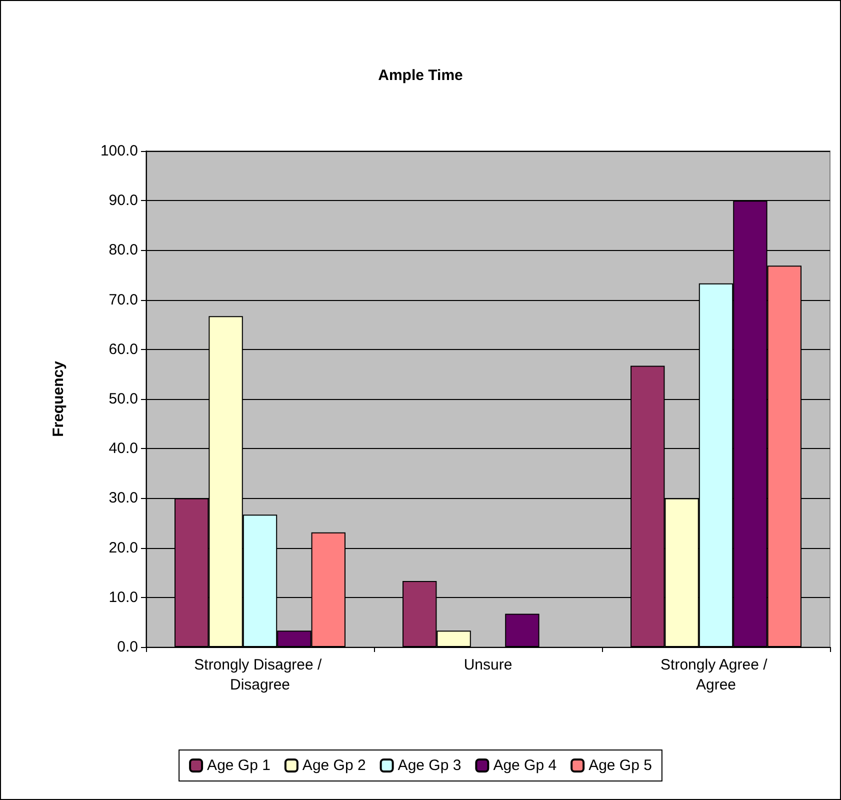 The width and height of the screenshot is (841, 800). I want to click on y-tick-label: 80.0, so click(123, 250).